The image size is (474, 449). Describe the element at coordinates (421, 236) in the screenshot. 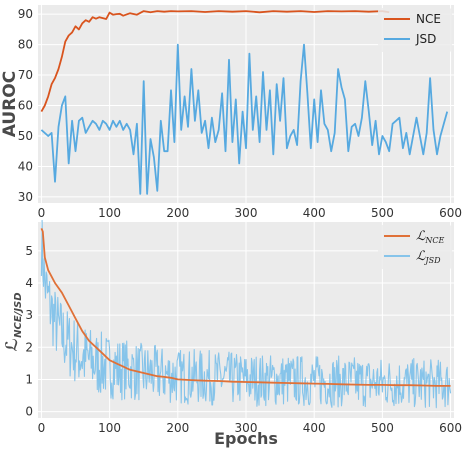

I see `legend-loss-nce-symbol: ℒ` at that location.